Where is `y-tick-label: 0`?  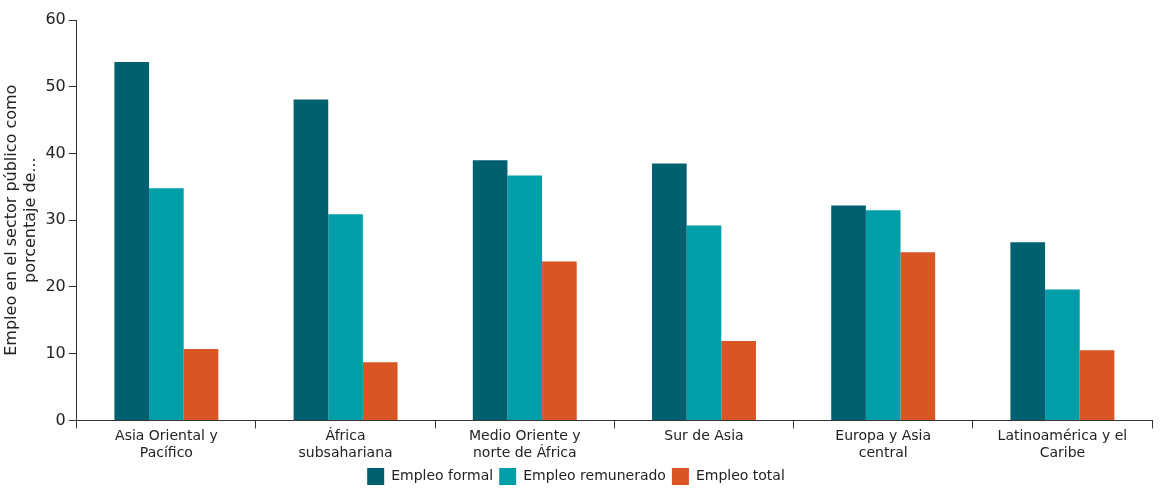 y-tick-label: 0 is located at coordinates (60, 419).